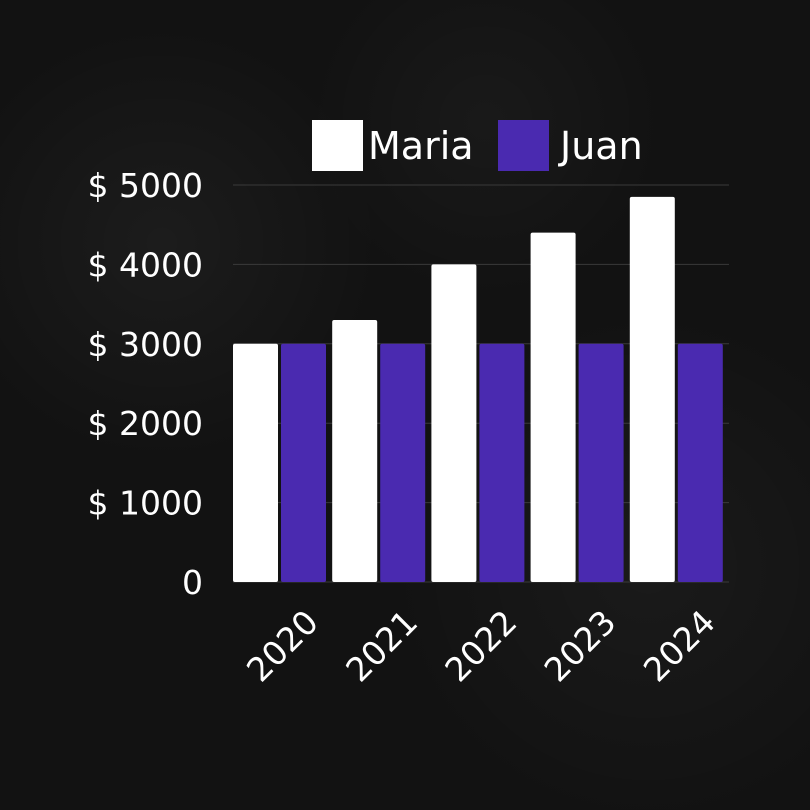 The width and height of the screenshot is (810, 810). Describe the element at coordinates (255, 462) in the screenshot. I see `bar-maria-2020` at that location.